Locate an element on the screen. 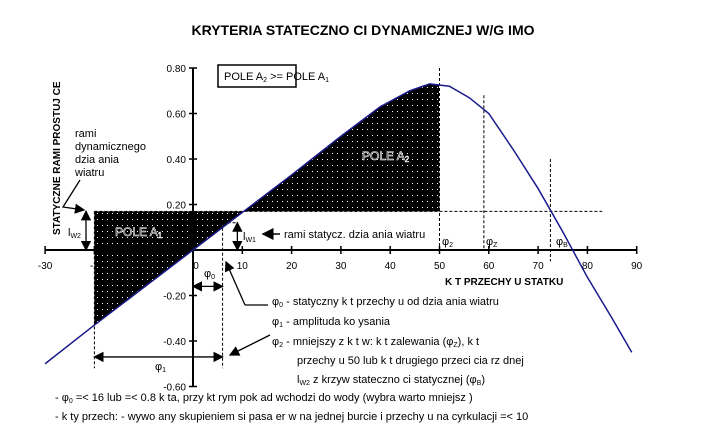 This screenshot has height=437, width=726. dyn-label-line: dynamicznego is located at coordinates (110, 147).